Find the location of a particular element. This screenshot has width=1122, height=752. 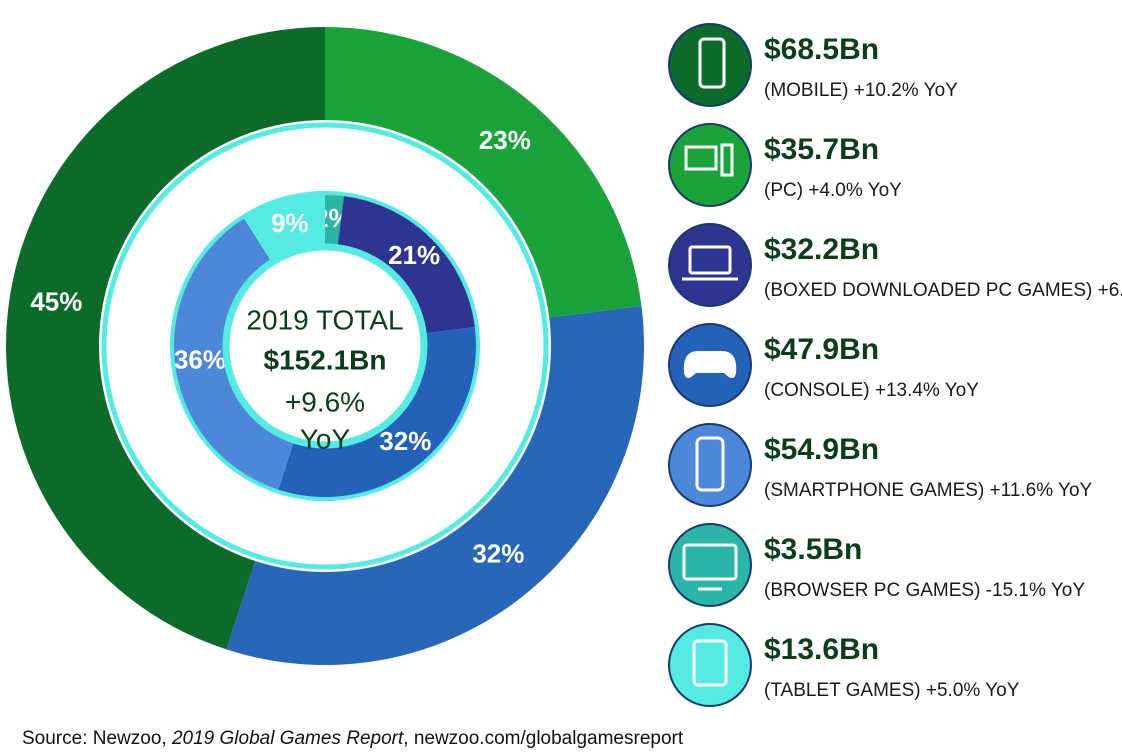

source-title: 2019 Global Games Report is located at coordinates (287, 738).